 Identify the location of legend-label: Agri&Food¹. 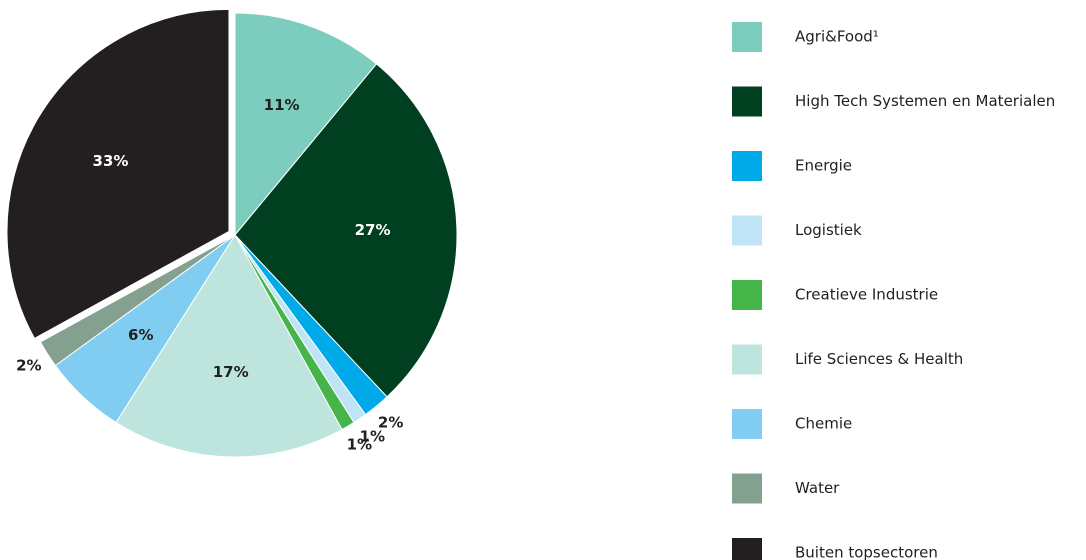
(837, 37).